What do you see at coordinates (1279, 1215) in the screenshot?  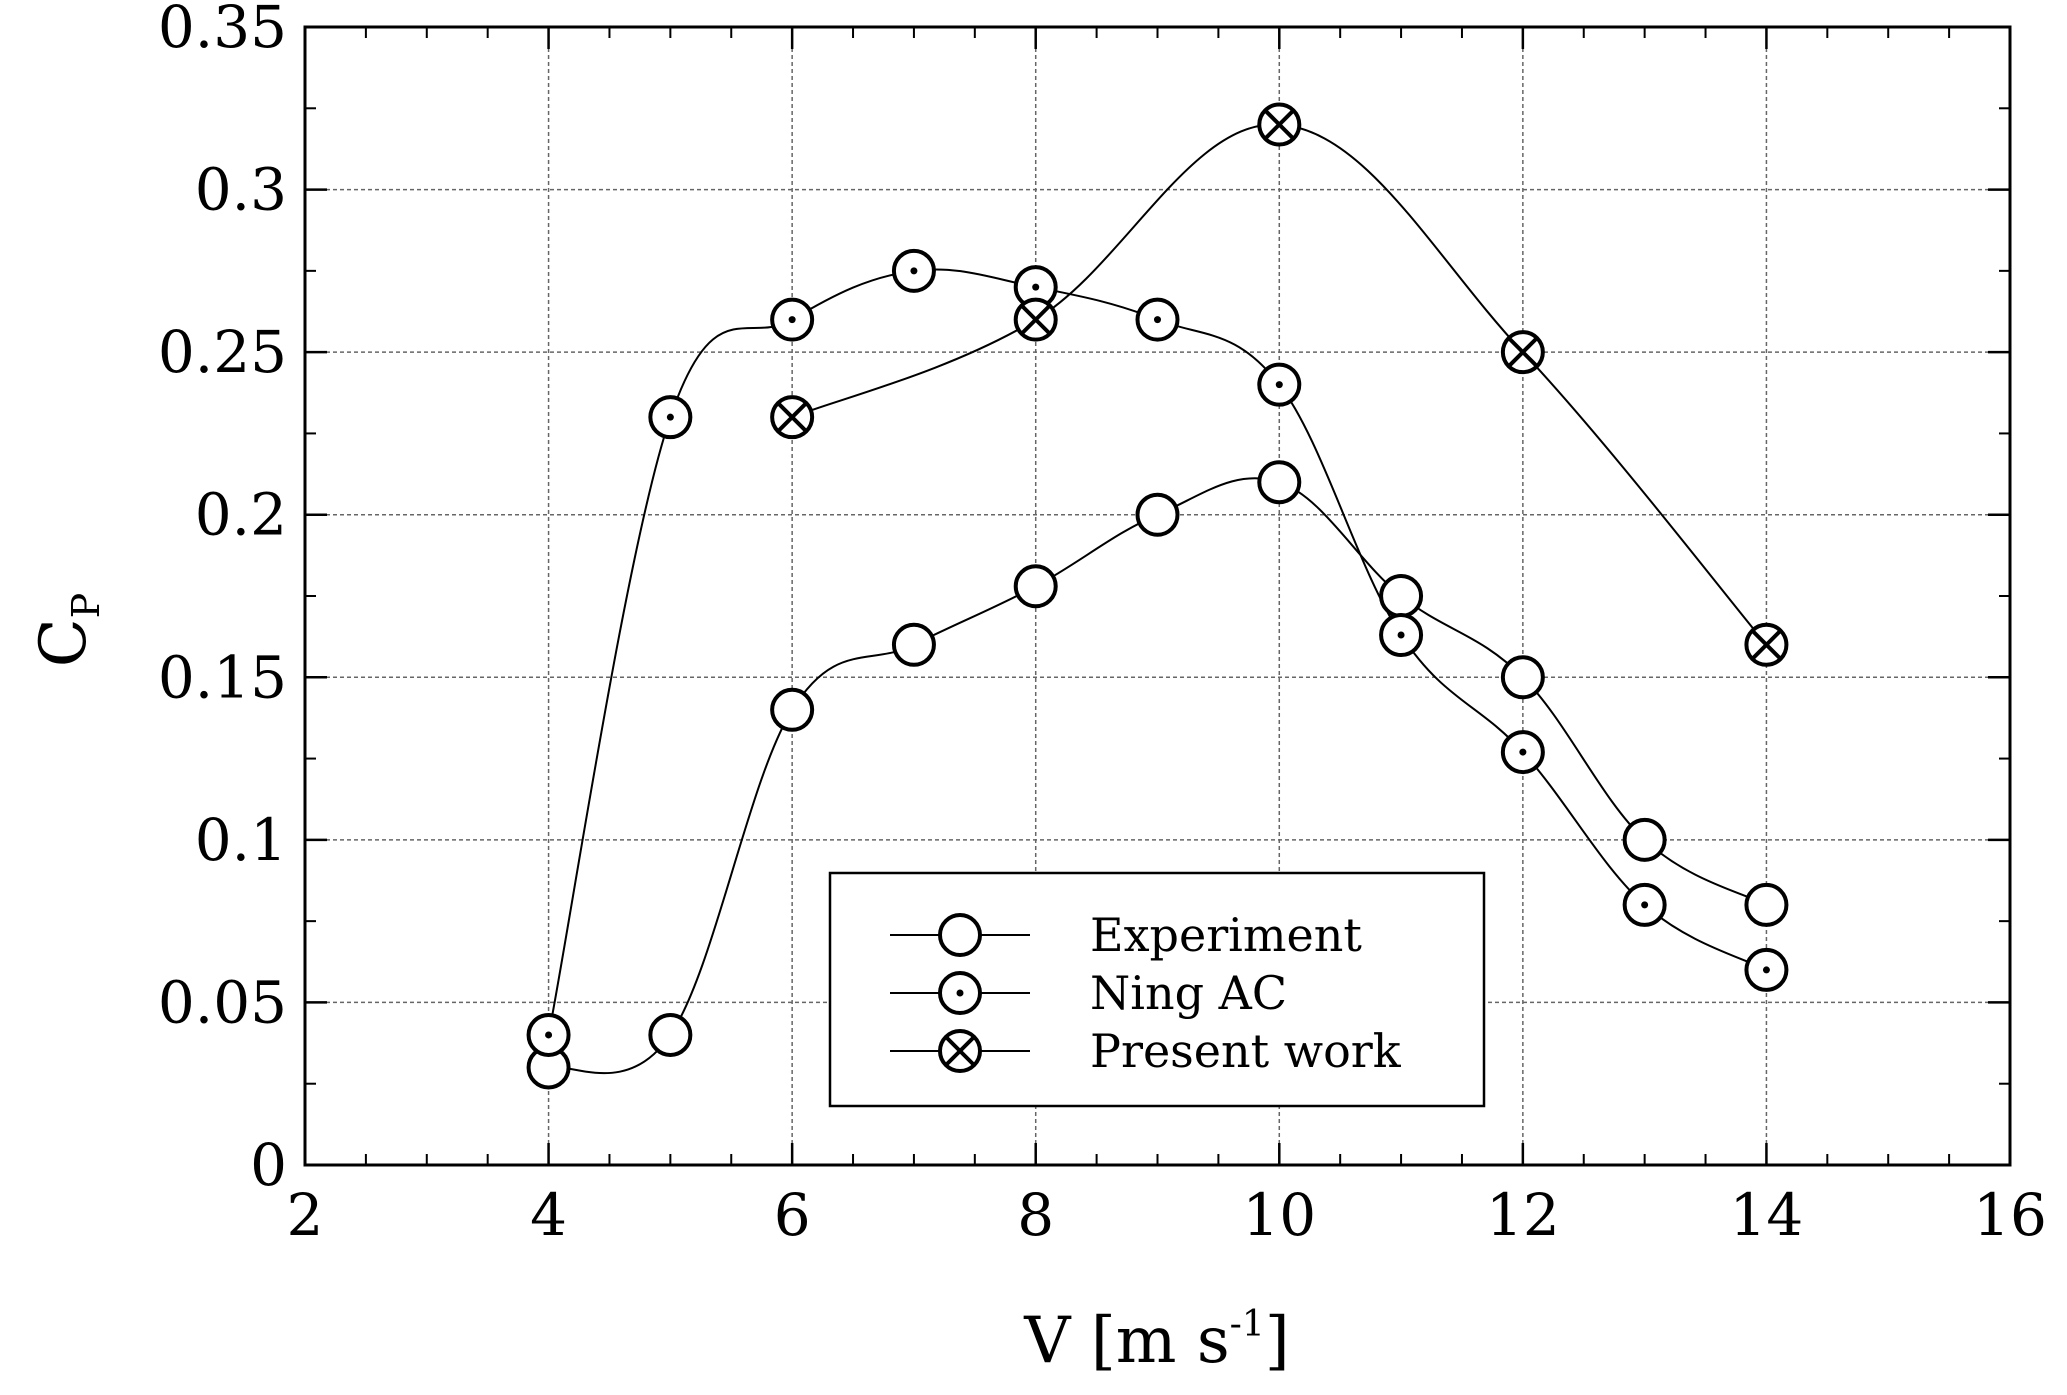 I see `x-tick-label: 10` at bounding box center [1279, 1215].